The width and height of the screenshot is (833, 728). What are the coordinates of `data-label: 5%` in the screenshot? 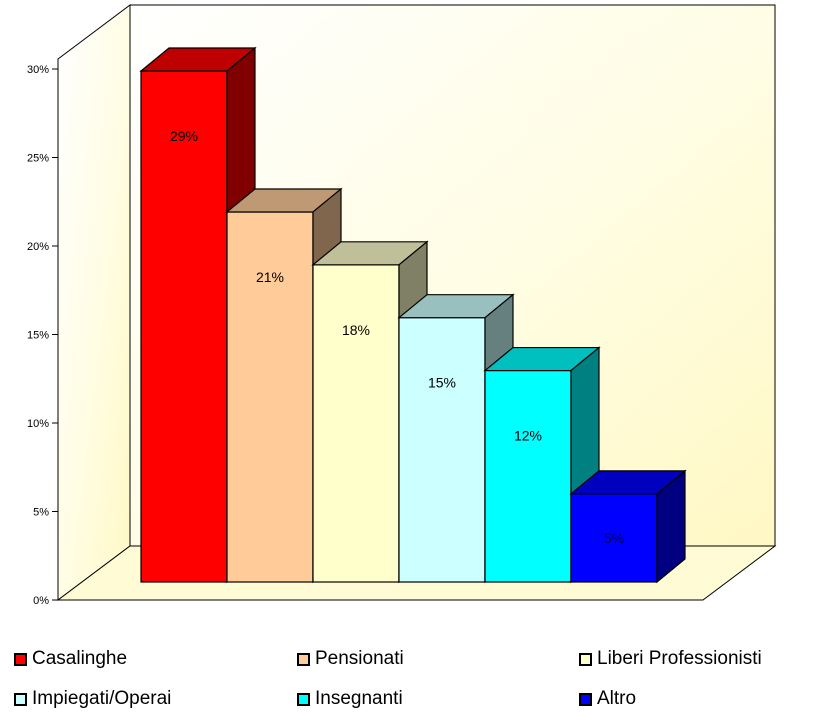 It's located at (614, 538).